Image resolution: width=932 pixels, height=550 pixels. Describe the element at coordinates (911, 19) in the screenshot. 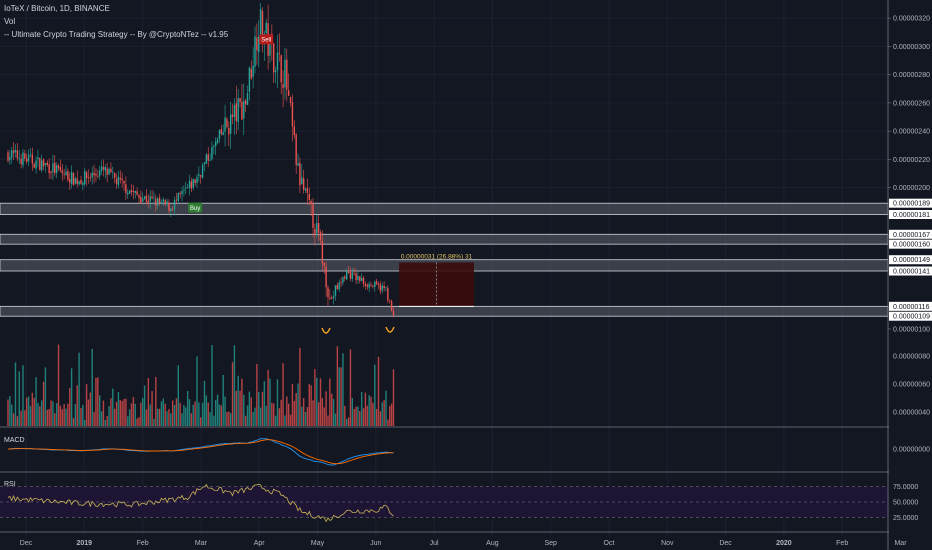

I see `price-tick-label: 0.00000320` at that location.